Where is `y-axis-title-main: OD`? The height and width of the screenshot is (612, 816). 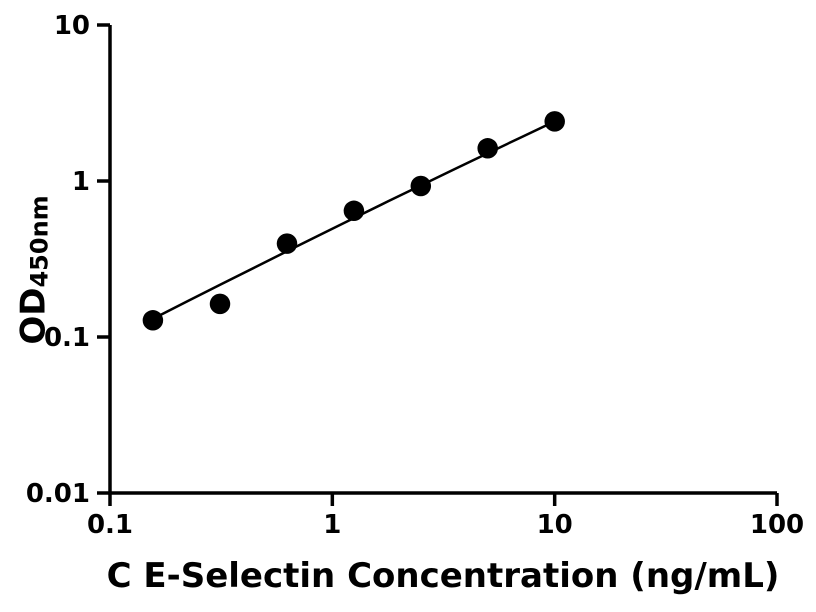 y-axis-title-main: OD is located at coordinates (33, 316).